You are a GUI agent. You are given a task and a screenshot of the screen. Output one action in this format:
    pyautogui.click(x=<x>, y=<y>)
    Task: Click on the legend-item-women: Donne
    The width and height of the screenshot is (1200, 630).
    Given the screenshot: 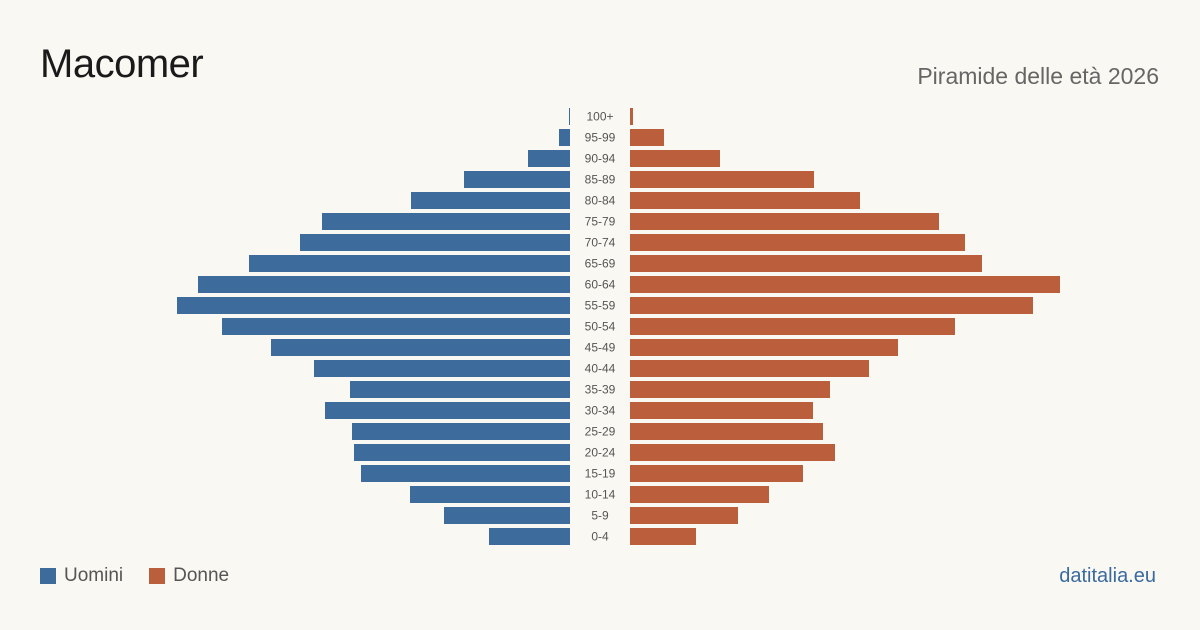 What is the action you would take?
    pyautogui.click(x=189, y=576)
    